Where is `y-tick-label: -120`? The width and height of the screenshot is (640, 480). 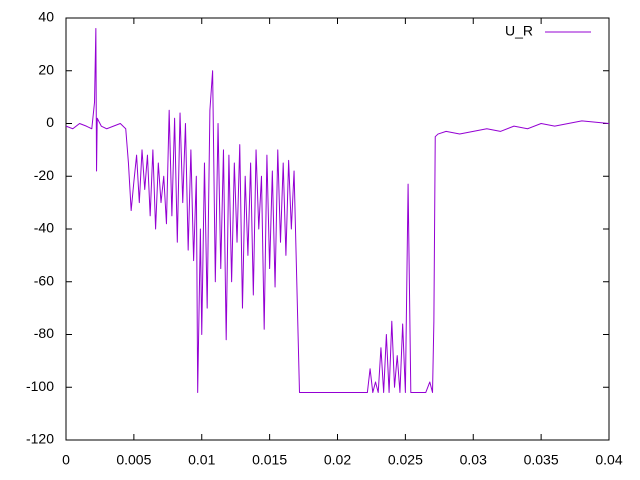
y-tick-label: -120 is located at coordinates (40, 439).